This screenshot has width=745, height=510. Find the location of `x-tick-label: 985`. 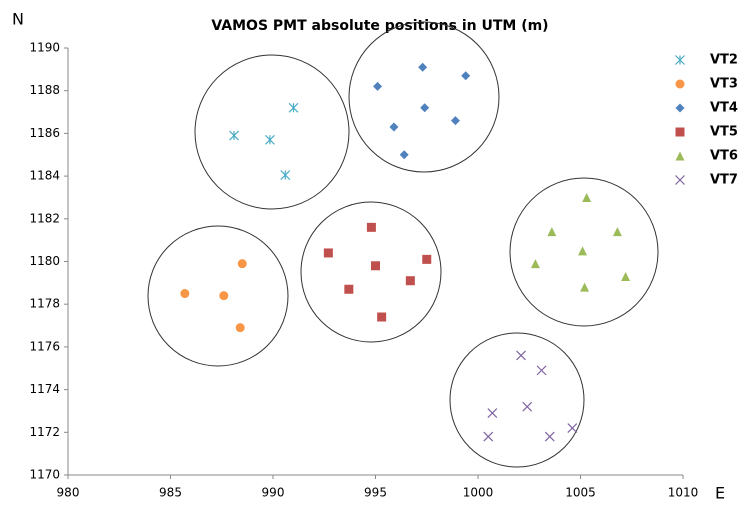

x-tick-label: 985 is located at coordinates (170, 493).